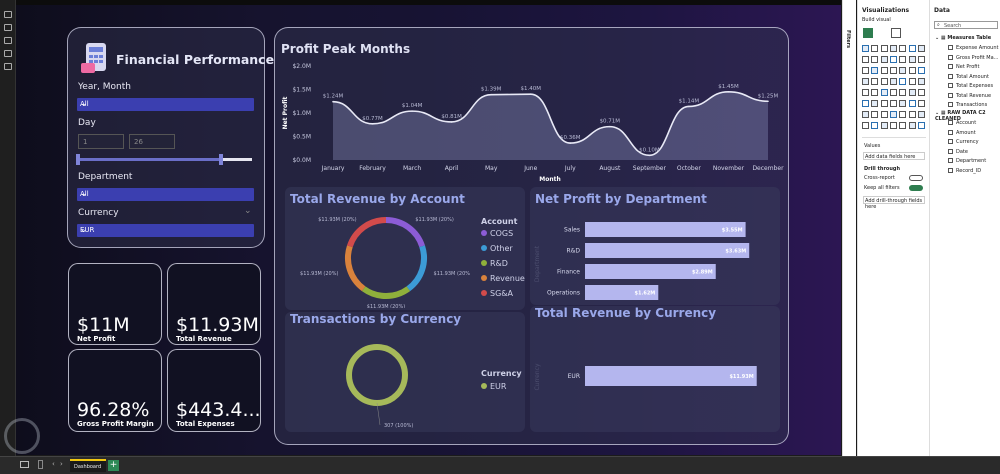 The width and height of the screenshot is (1000, 474). I want to click on measure-field: Transactions, so click(967, 105).